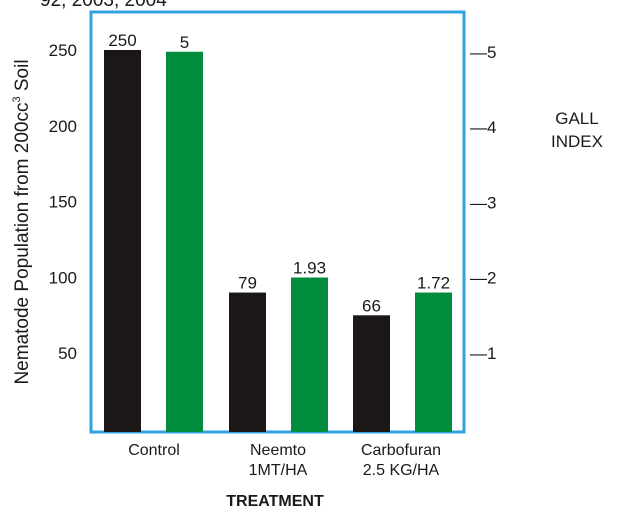 The width and height of the screenshot is (631, 513). I want to click on header-fragment: 92, 2003, 2004, so click(103, 5).